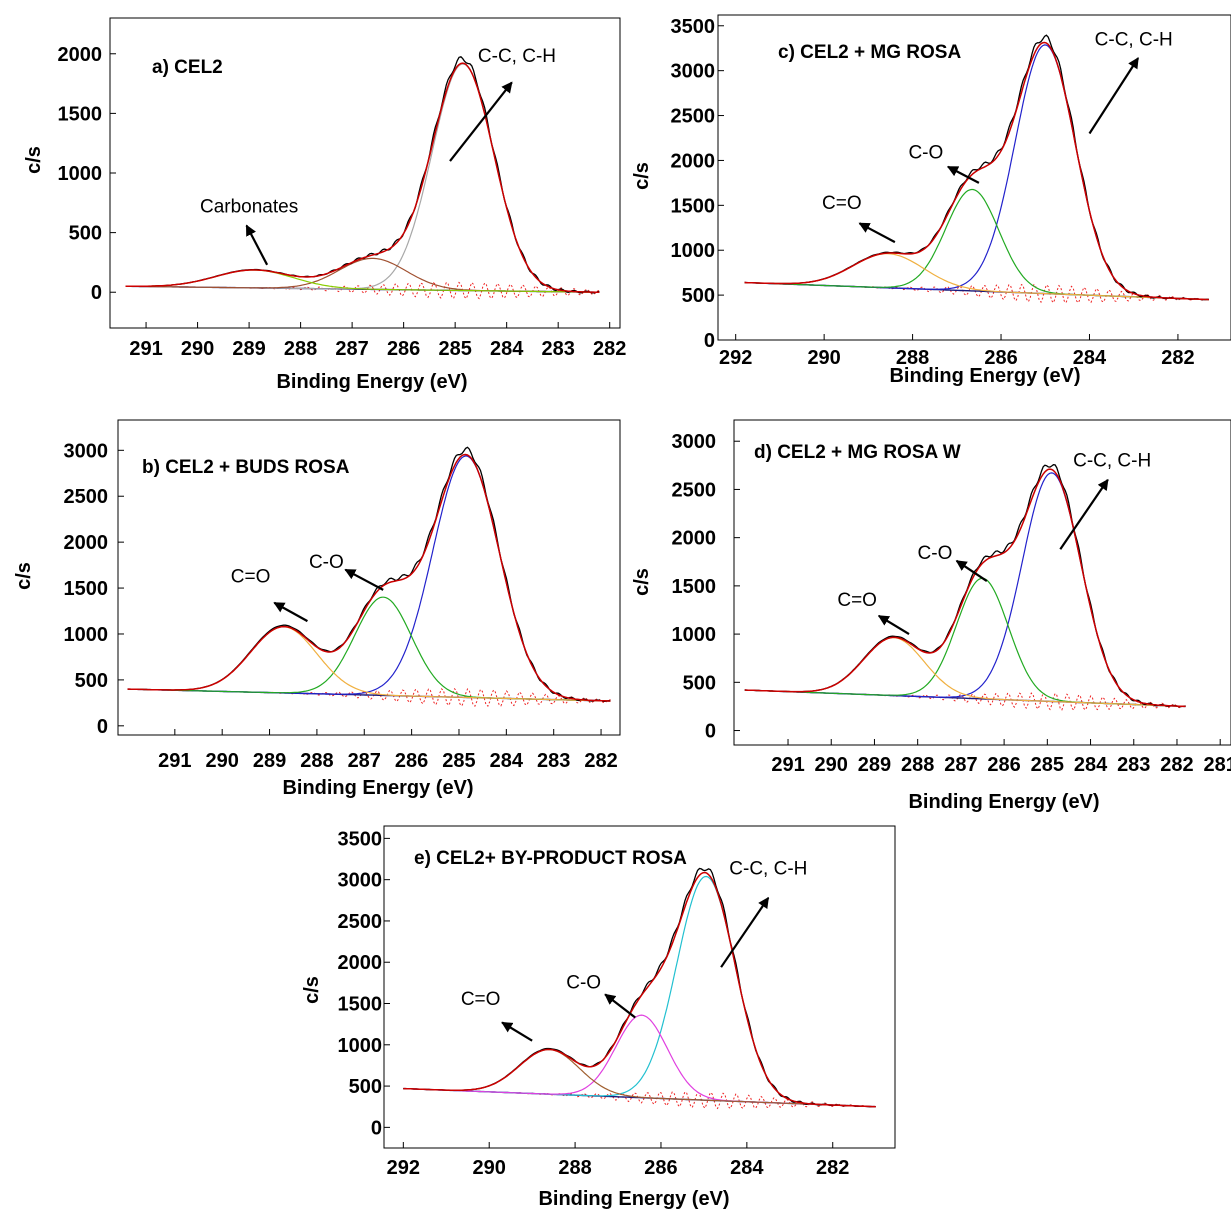  What do you see at coordinates (694, 442) in the screenshot?
I see `y-tick-label: 3000` at bounding box center [694, 442].